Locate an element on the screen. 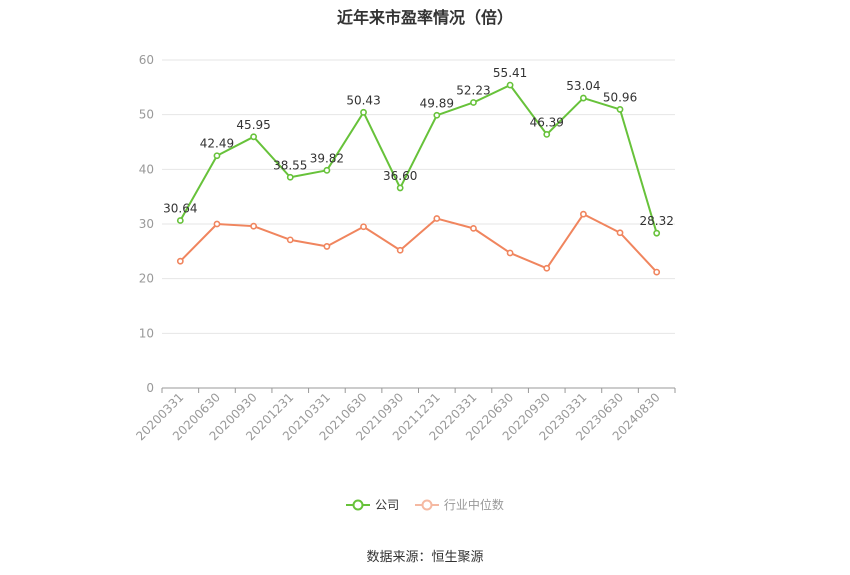 This screenshot has width=850, height=575. legend-marker-company is located at coordinates (358, 504).